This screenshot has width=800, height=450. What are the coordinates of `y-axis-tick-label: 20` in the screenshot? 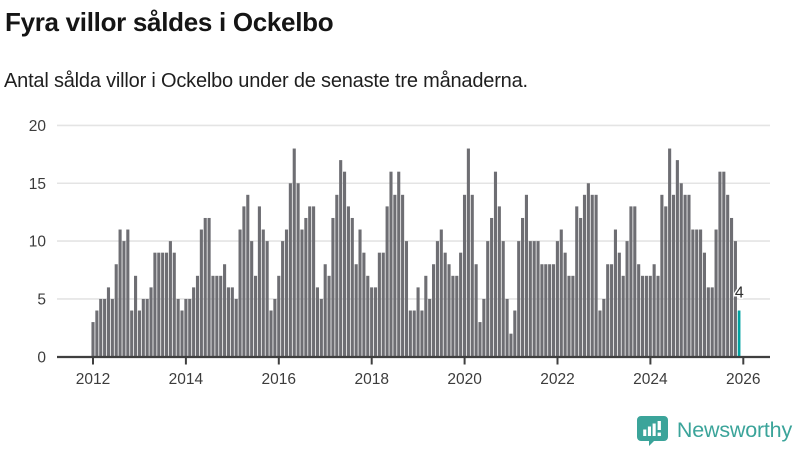 It's located at (38, 126).